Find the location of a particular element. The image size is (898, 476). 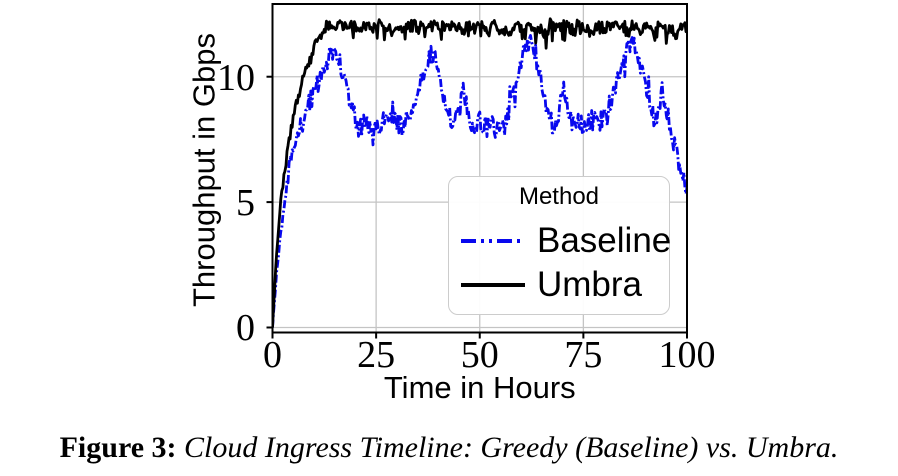

x-tick-label-50: 50 is located at coordinates (479, 355).